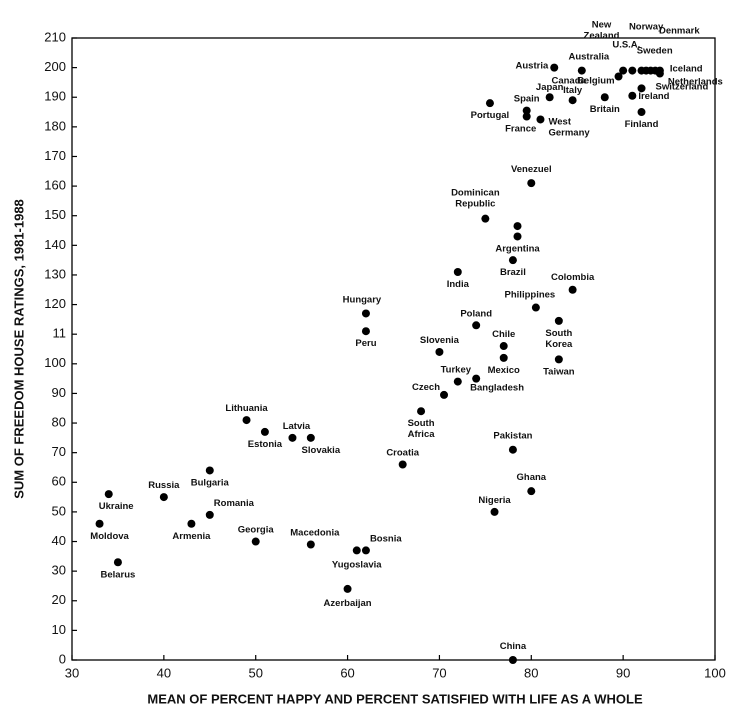 This screenshot has width=731, height=713. Describe the element at coordinates (55, 66) in the screenshot. I see `y-tick-label: 200` at that location.